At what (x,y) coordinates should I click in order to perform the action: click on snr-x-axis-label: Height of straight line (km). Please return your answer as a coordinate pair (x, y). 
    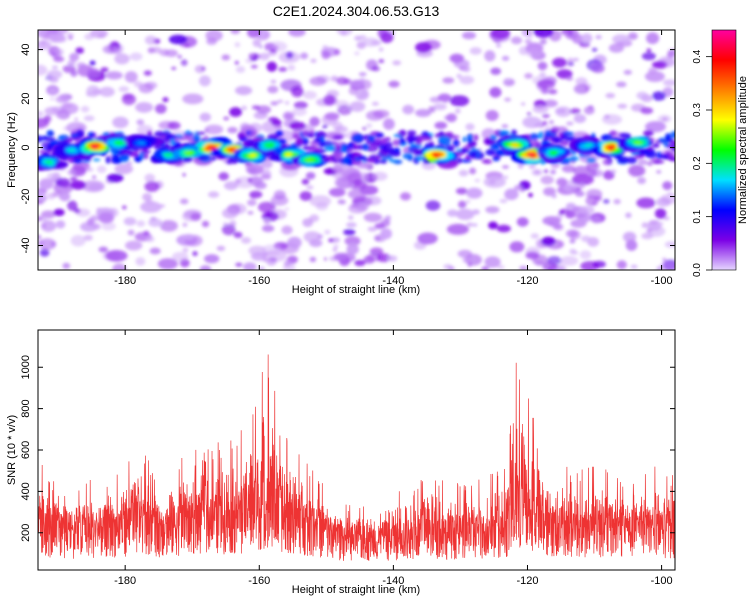
    Looking at the image, I should click on (356, 590).